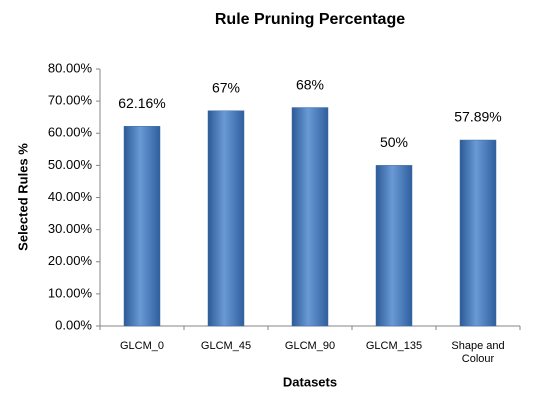 The image size is (550, 407). I want to click on y-tick-label: 60.00%, so click(70, 132).